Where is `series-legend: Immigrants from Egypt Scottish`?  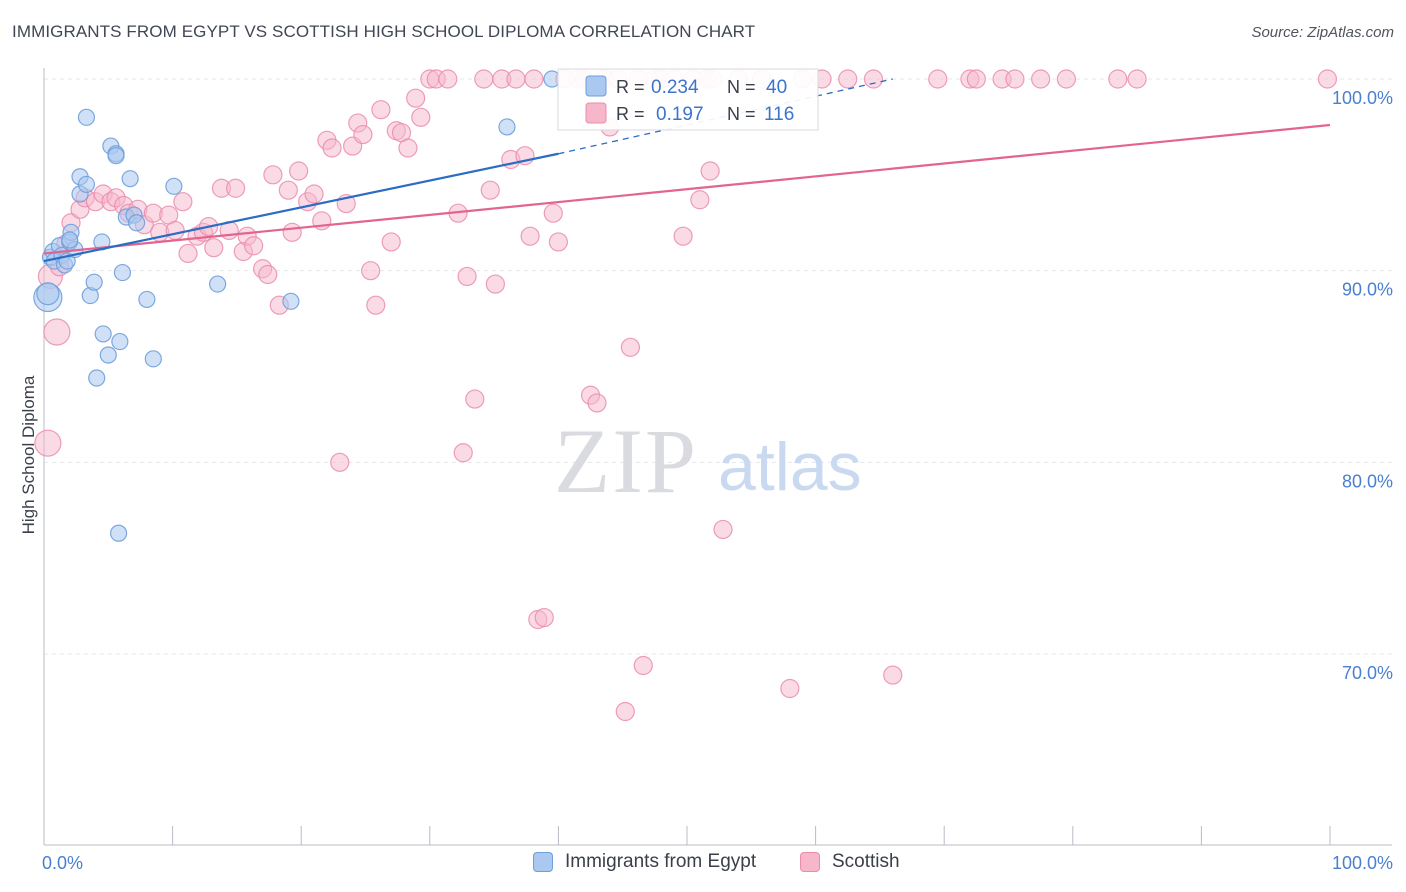 series-legend: Immigrants from Egypt Scottish is located at coordinates (703, 865).